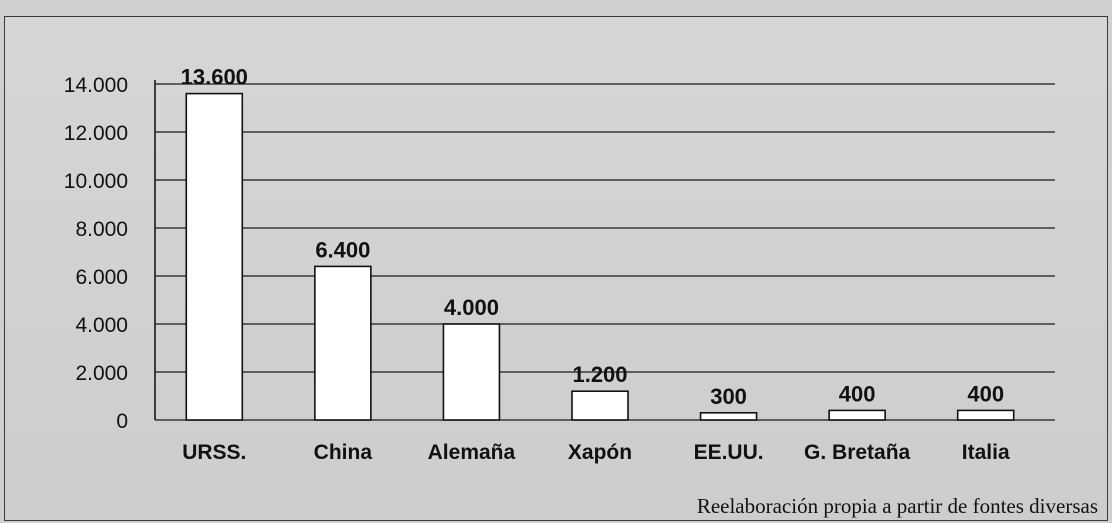 Image resolution: width=1112 pixels, height=523 pixels. I want to click on x-tick-label: Alemaña, so click(472, 452).